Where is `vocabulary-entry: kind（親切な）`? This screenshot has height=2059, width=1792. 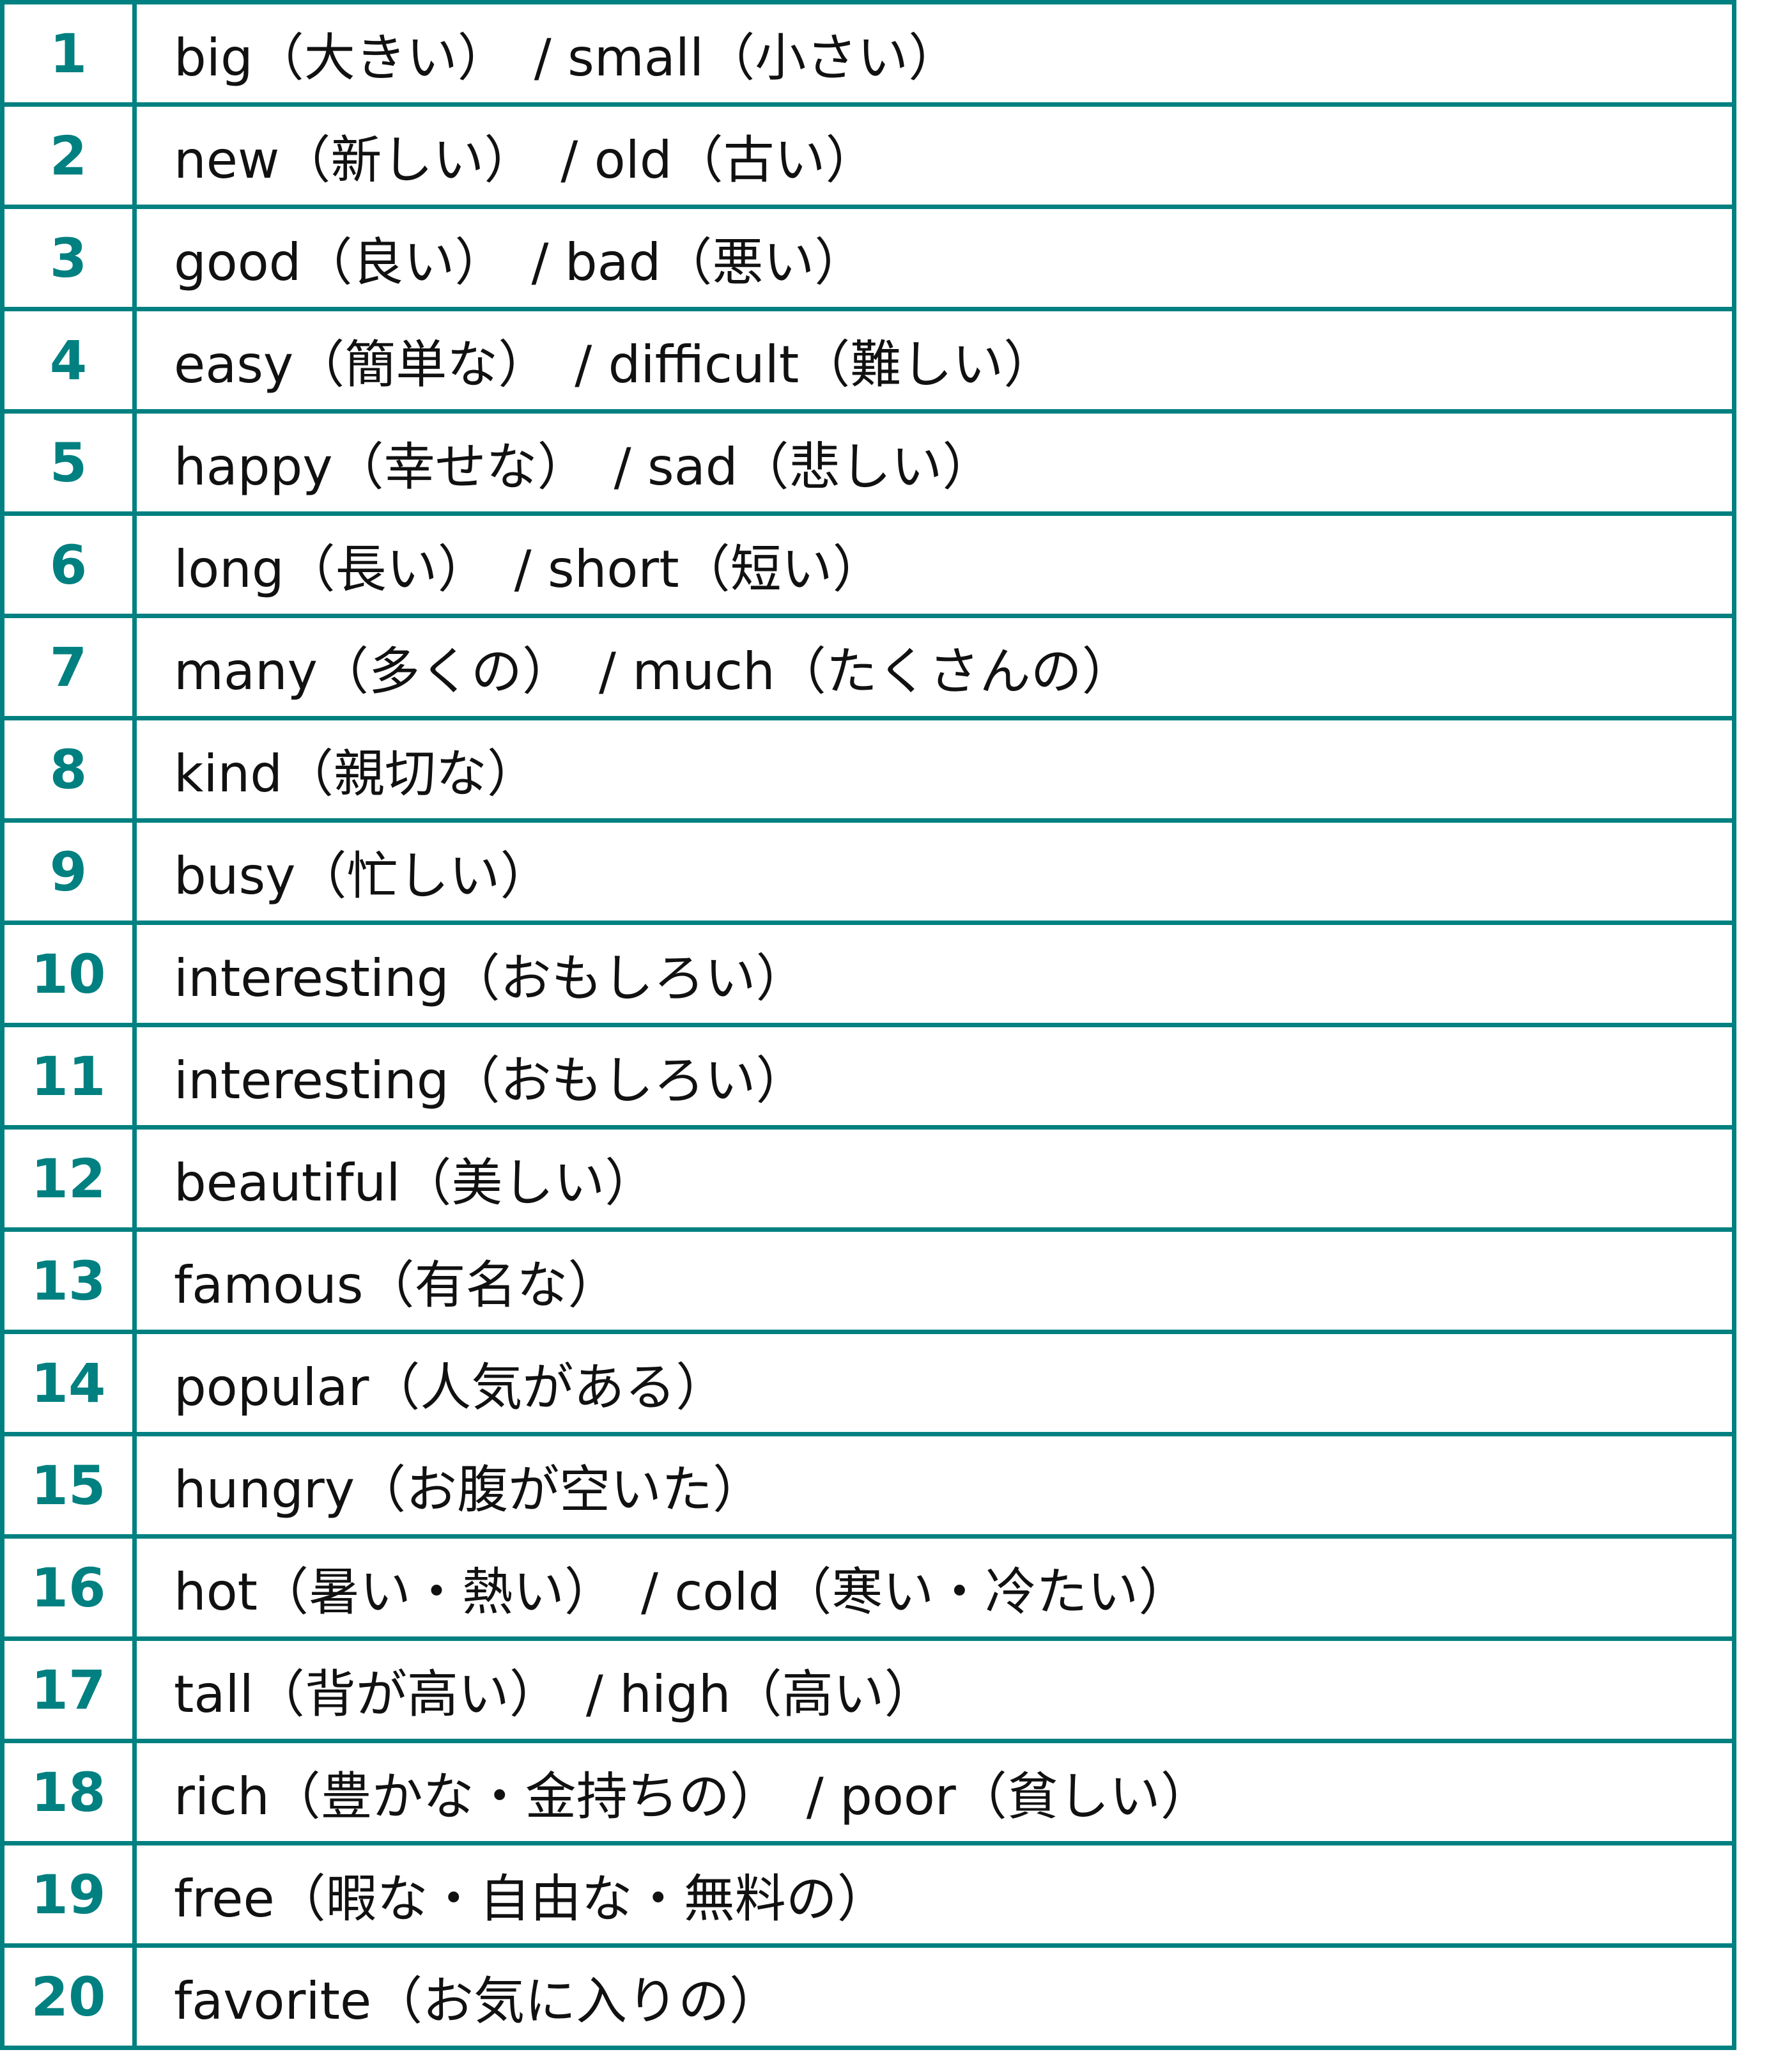 vocabulary-entry: kind（親切な） is located at coordinates (934, 769).